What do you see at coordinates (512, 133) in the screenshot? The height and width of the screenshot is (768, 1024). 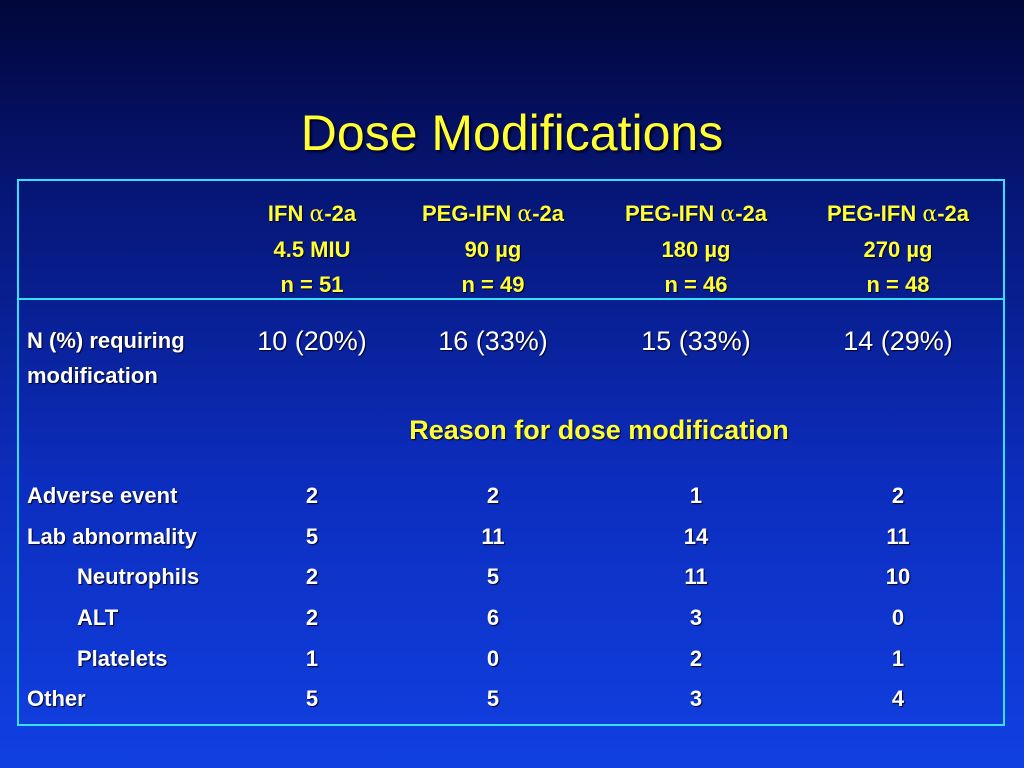 I see `slide-title: Dose Modifications` at bounding box center [512, 133].